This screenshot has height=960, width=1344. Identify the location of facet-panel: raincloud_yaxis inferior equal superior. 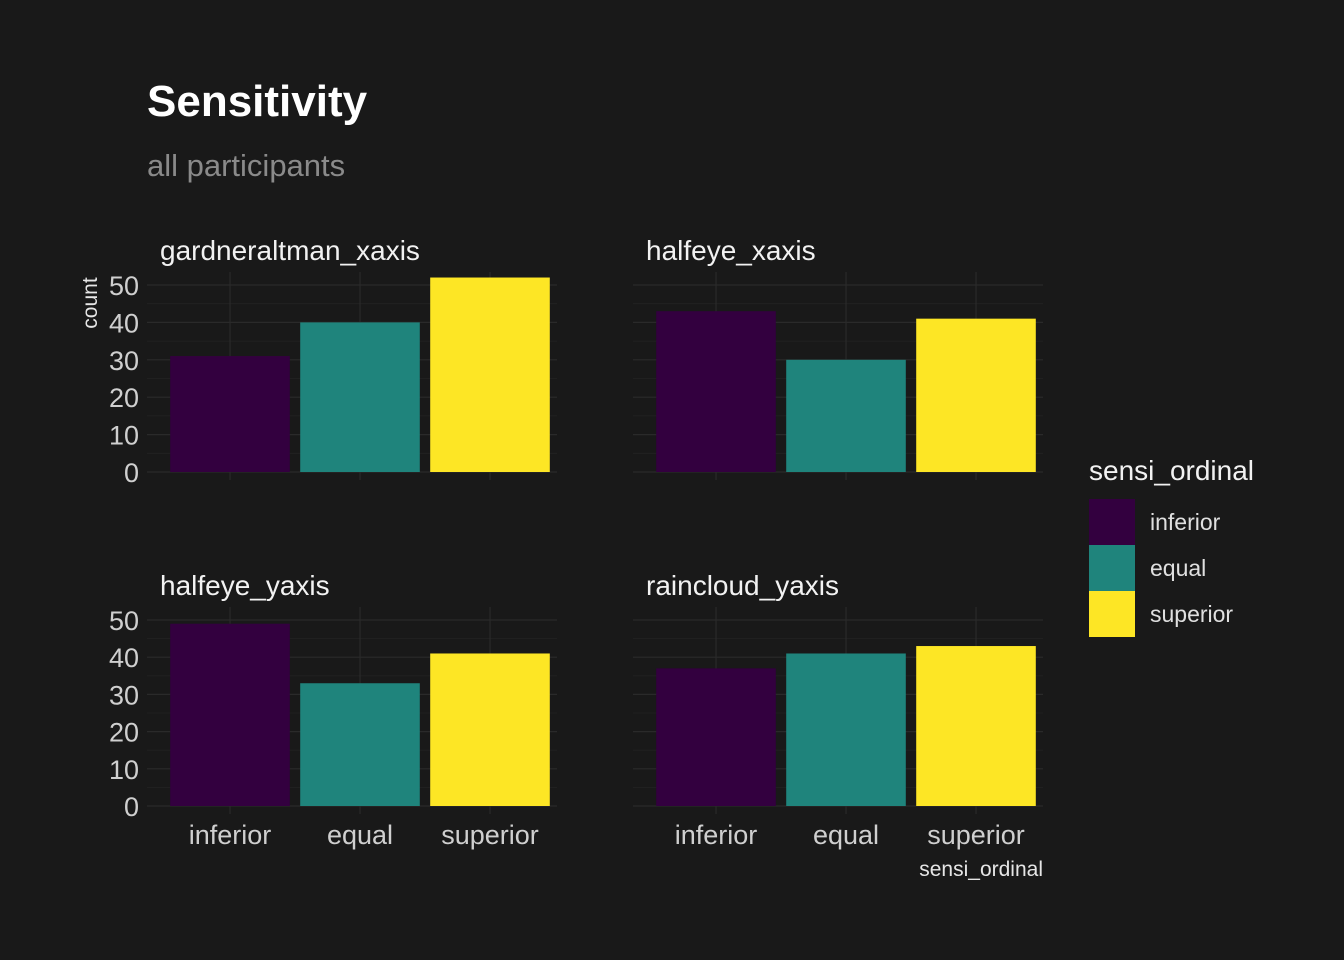
(838, 710).